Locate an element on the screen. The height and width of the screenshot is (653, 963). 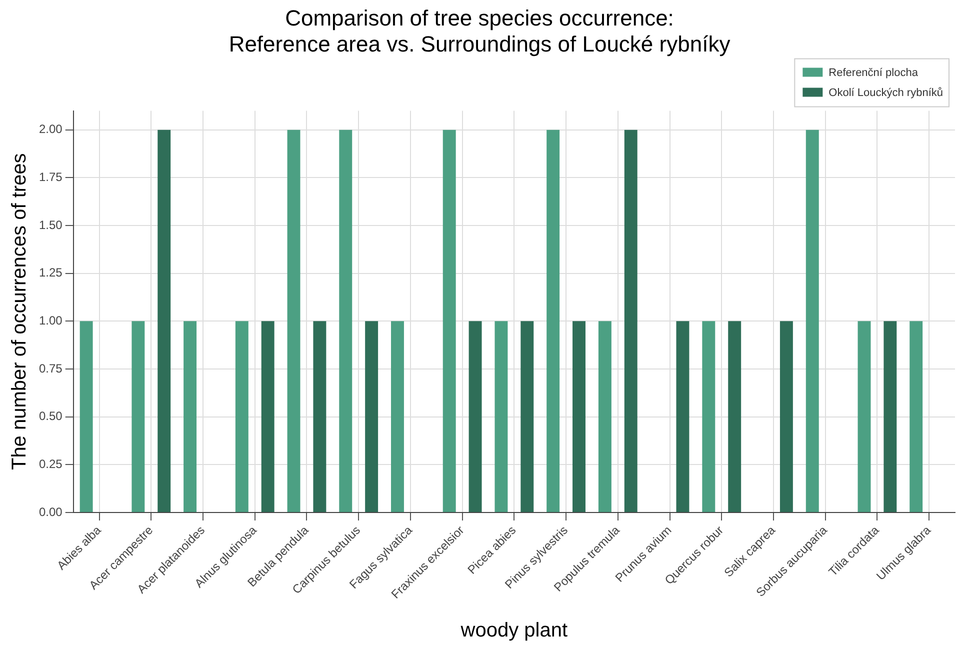
y-tick-label: 2.00 is located at coordinates (50, 129).